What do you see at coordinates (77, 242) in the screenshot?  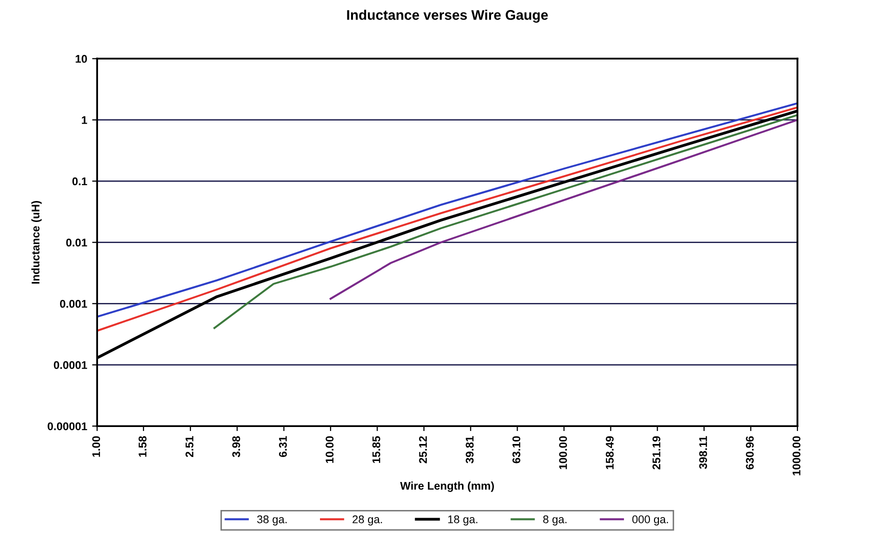 I see `y-tick-label: 0.01` at bounding box center [77, 242].